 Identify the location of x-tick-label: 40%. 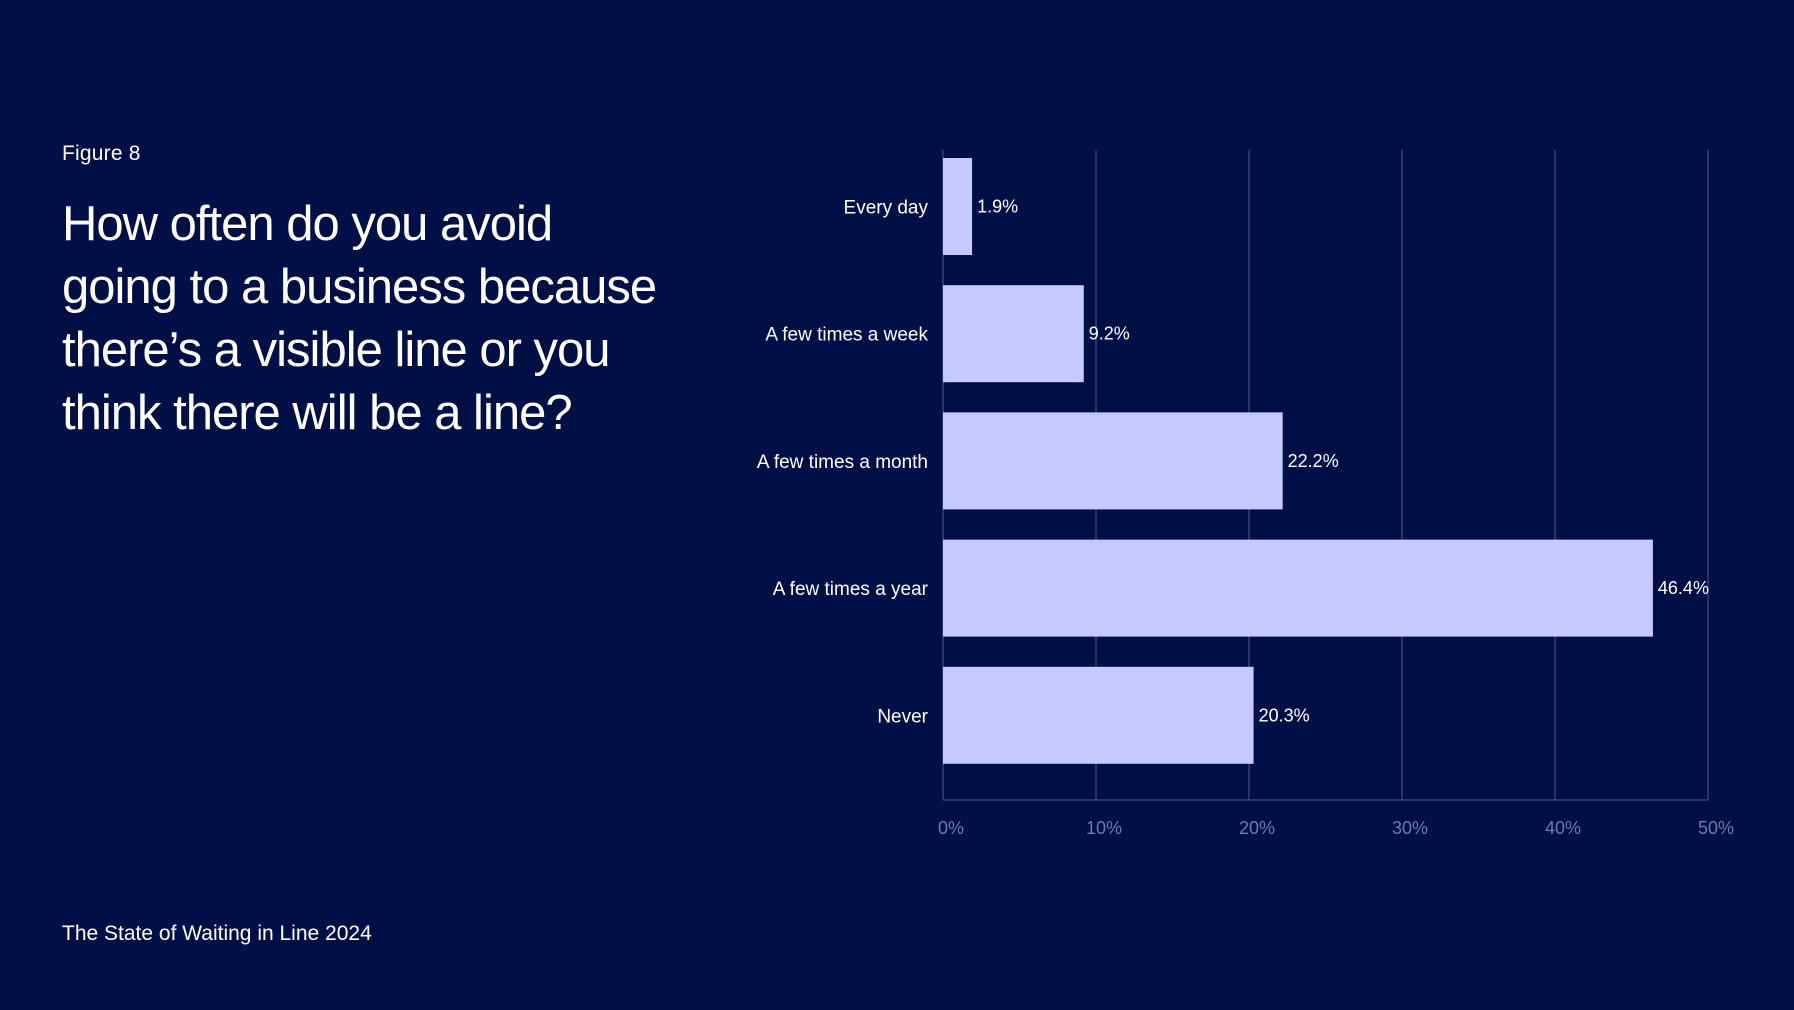
(1563, 828).